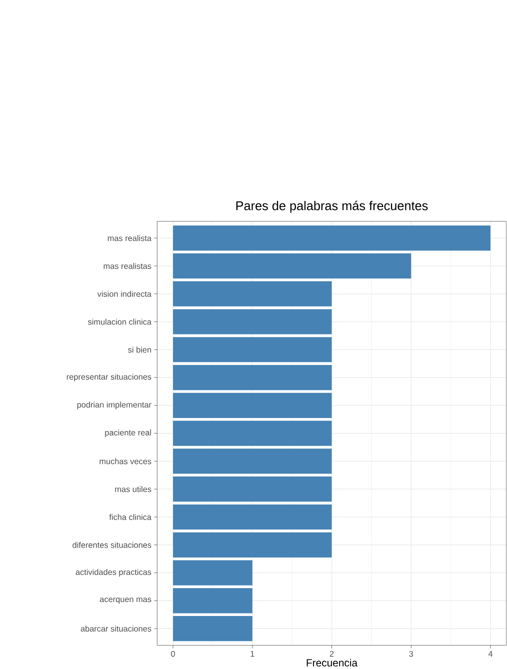 This screenshot has width=507, height=669. I want to click on y-tick-label: actividades practicas, so click(114, 572).